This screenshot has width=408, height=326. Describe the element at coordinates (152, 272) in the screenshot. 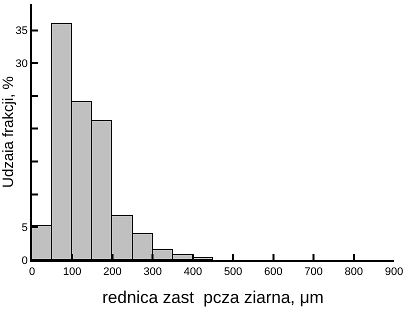

I see `x-tick-label: 300` at that location.